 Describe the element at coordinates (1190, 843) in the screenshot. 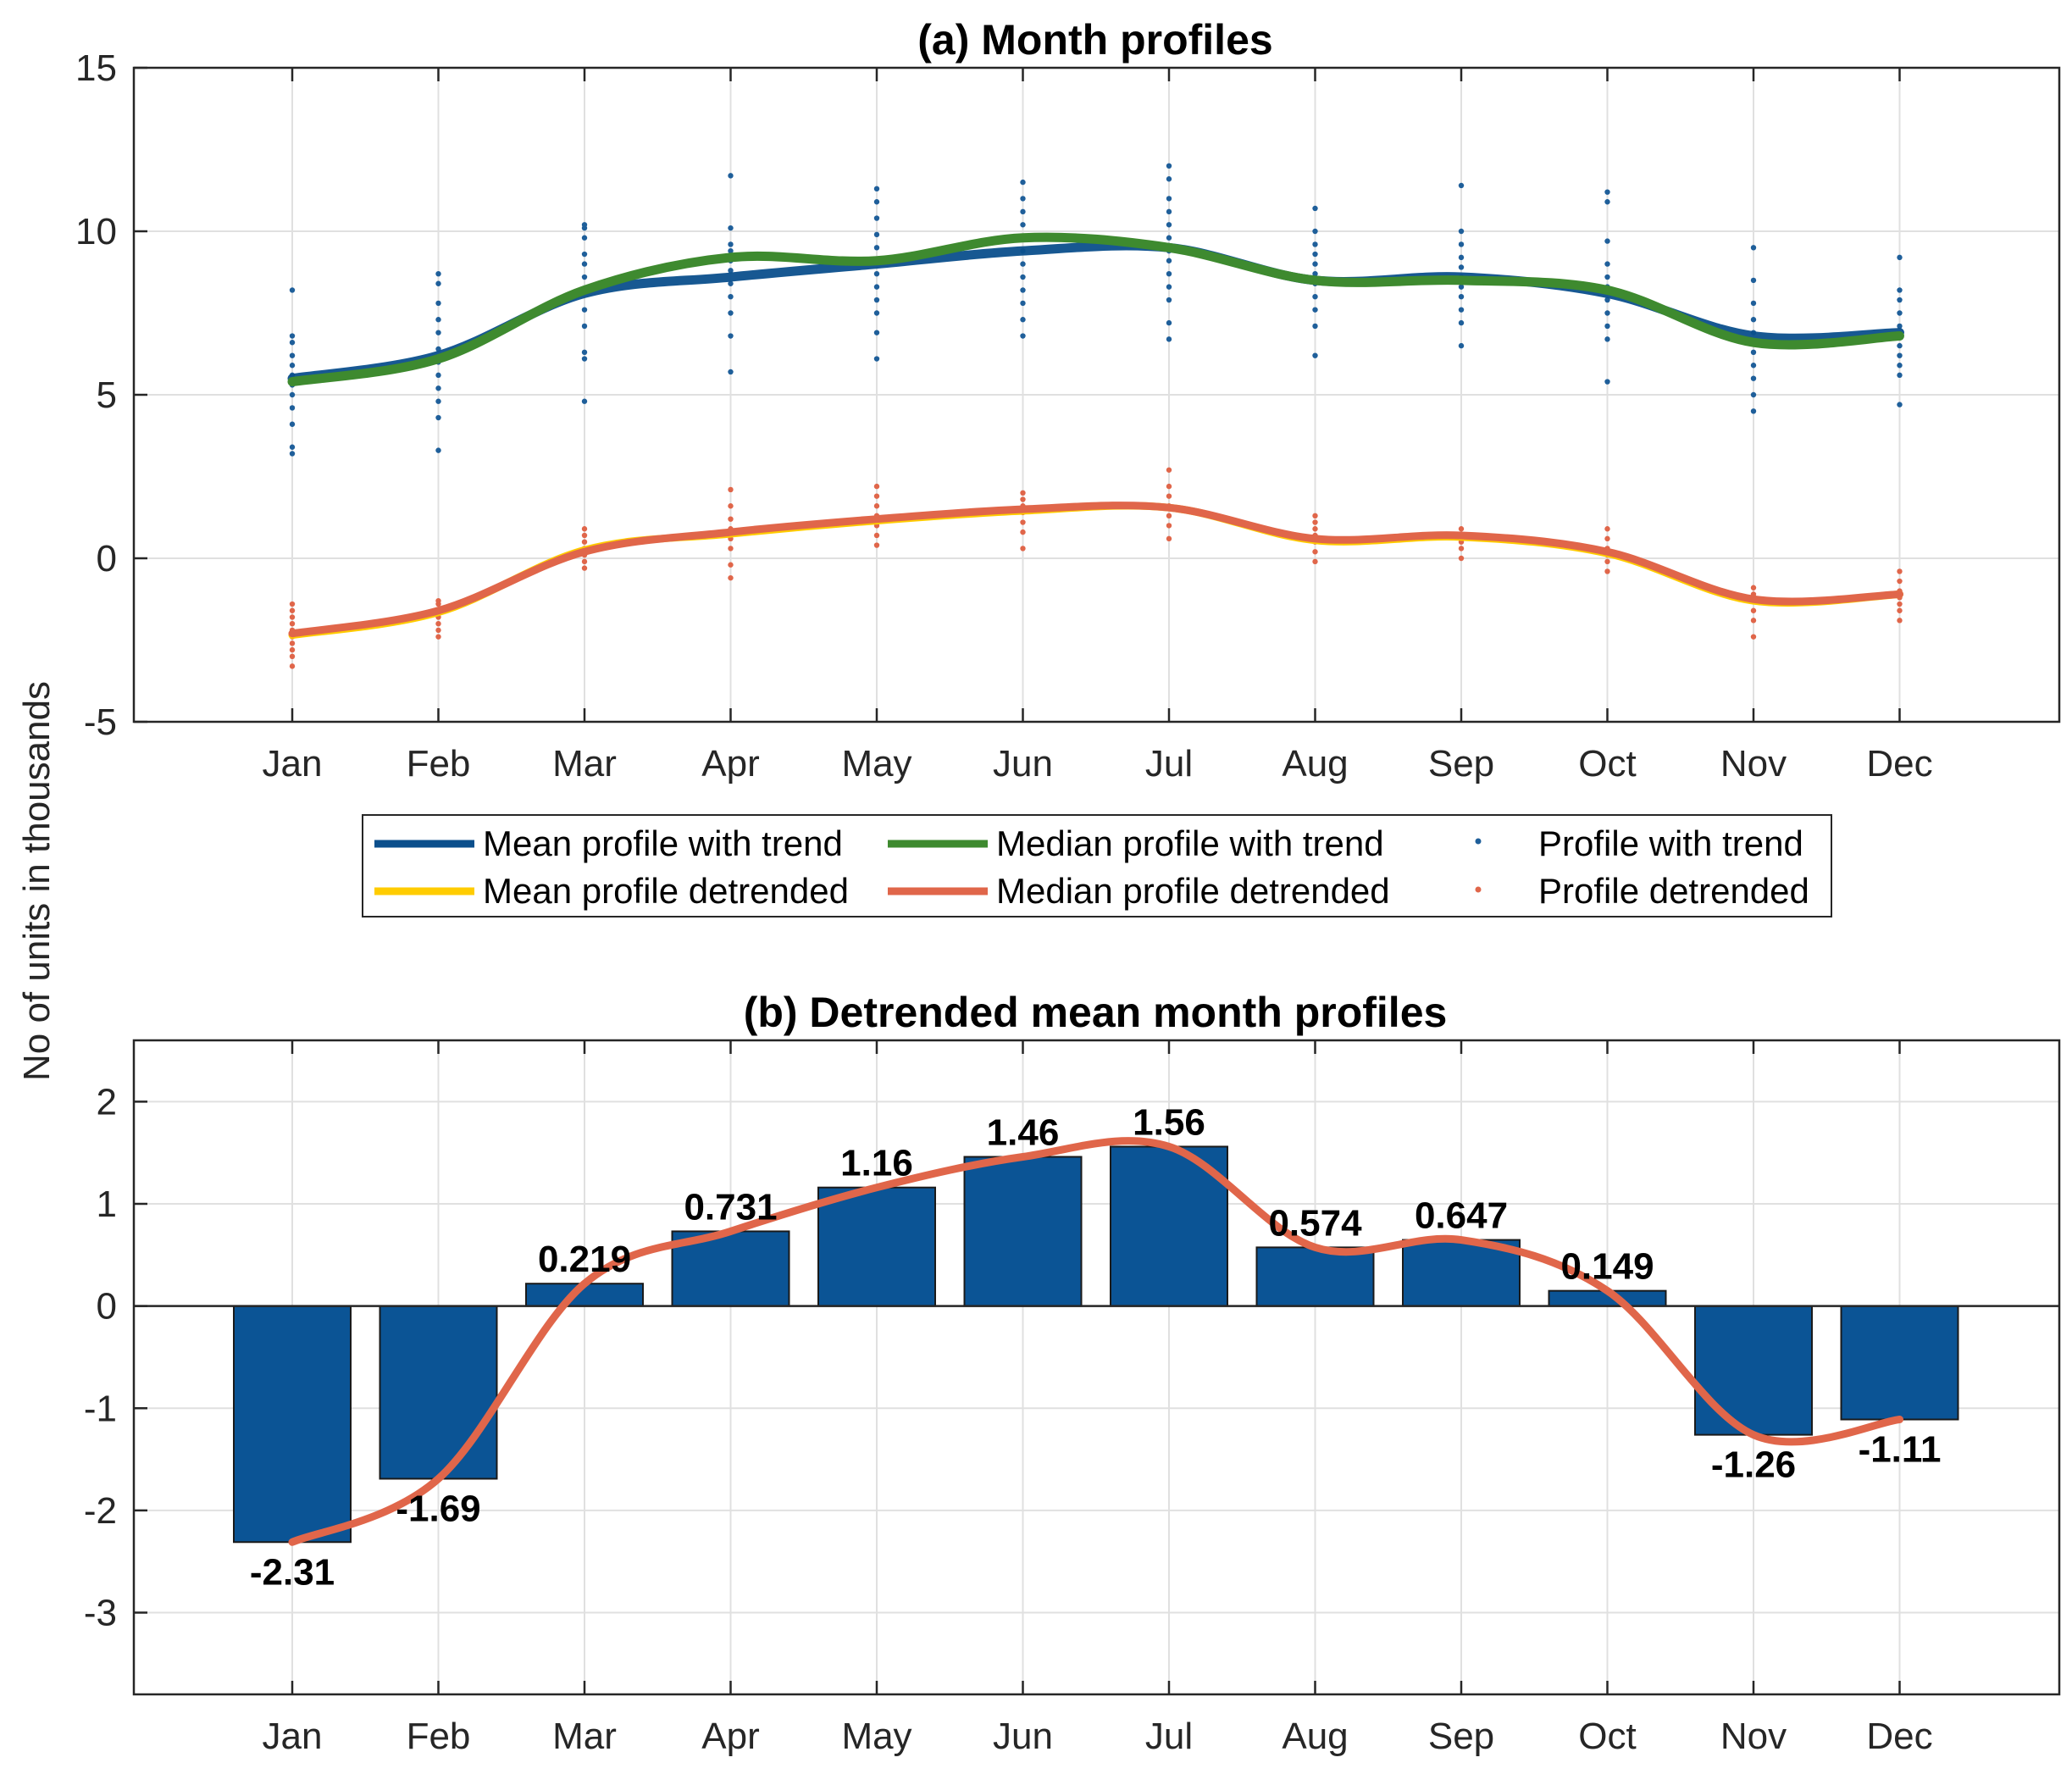

I see `legend-label-median-trend: Median profile with trend` at that location.